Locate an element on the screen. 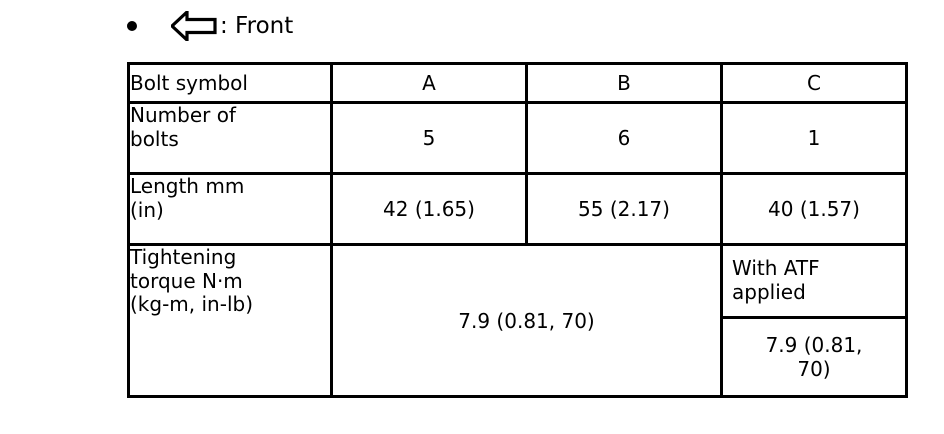 The image size is (944, 434). row-label-line1: Tightening is located at coordinates (183, 257).